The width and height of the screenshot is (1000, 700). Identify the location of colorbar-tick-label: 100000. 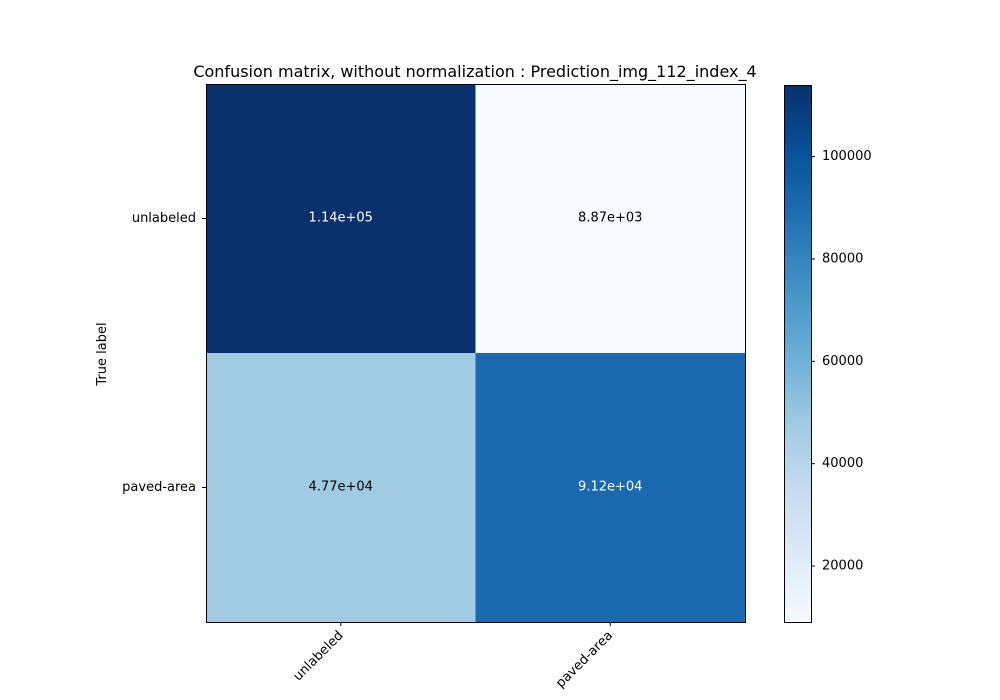
(847, 156).